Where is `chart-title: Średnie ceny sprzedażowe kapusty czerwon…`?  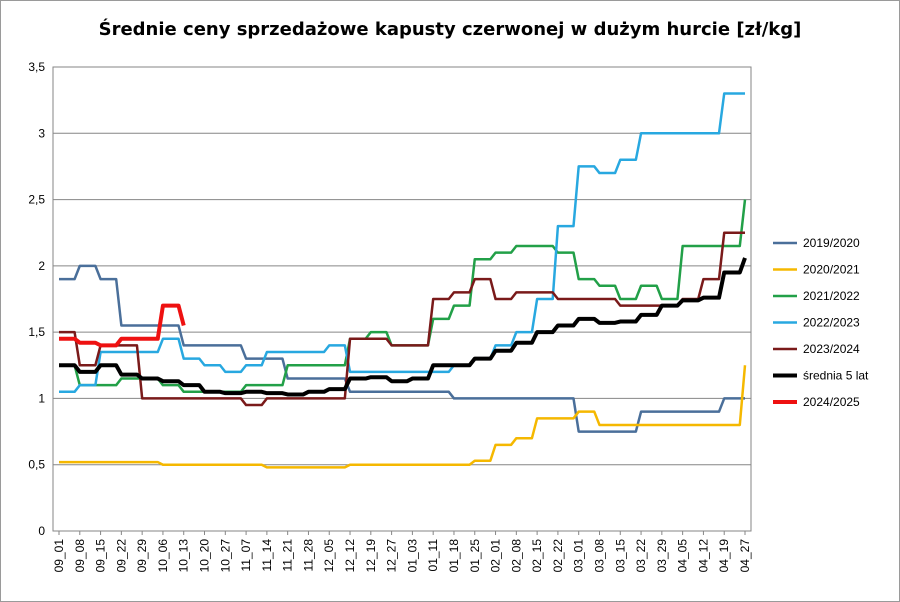 chart-title: Średnie ceny sprzedażowe kapusty czerwon… is located at coordinates (450, 29).